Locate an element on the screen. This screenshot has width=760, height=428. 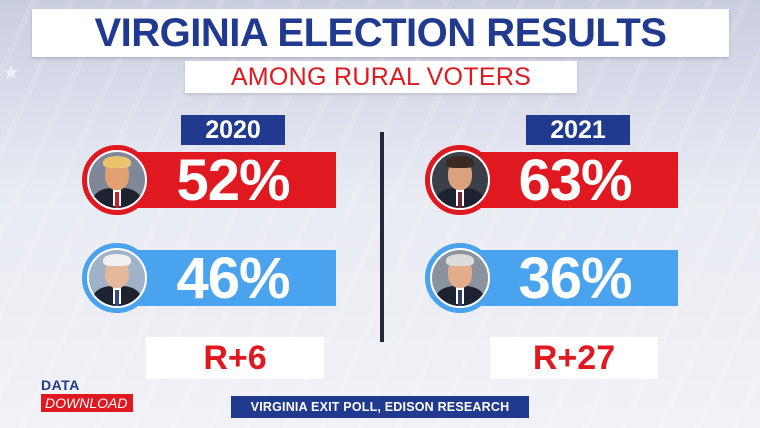
candidate-avatar-2021-republican is located at coordinates (460, 180).